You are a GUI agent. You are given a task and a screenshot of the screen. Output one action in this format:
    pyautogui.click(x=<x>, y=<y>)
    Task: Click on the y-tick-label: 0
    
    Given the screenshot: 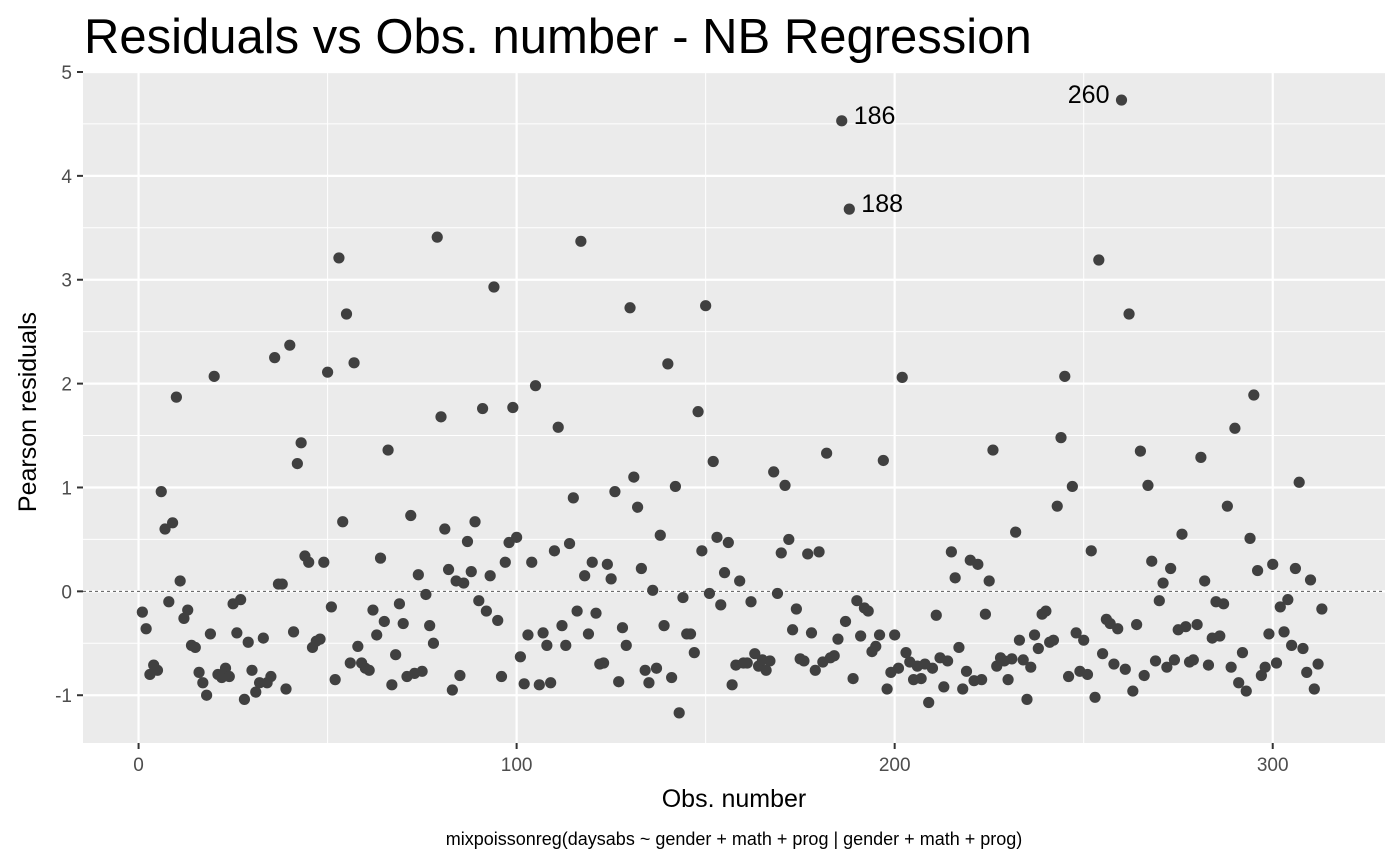 What is the action you would take?
    pyautogui.click(x=66, y=592)
    